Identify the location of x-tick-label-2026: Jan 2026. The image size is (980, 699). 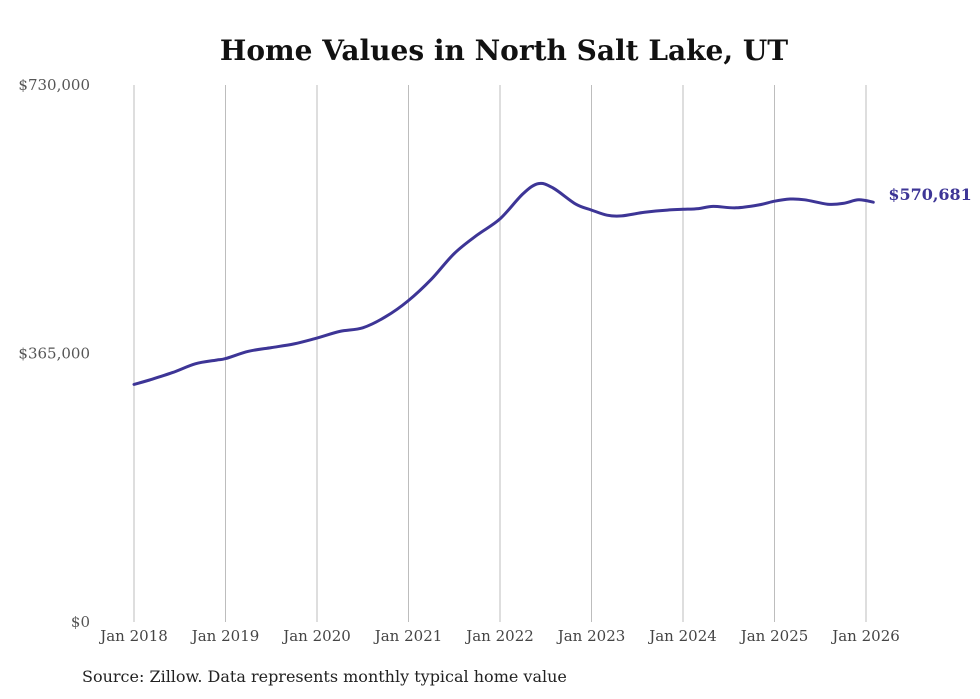
(865, 636).